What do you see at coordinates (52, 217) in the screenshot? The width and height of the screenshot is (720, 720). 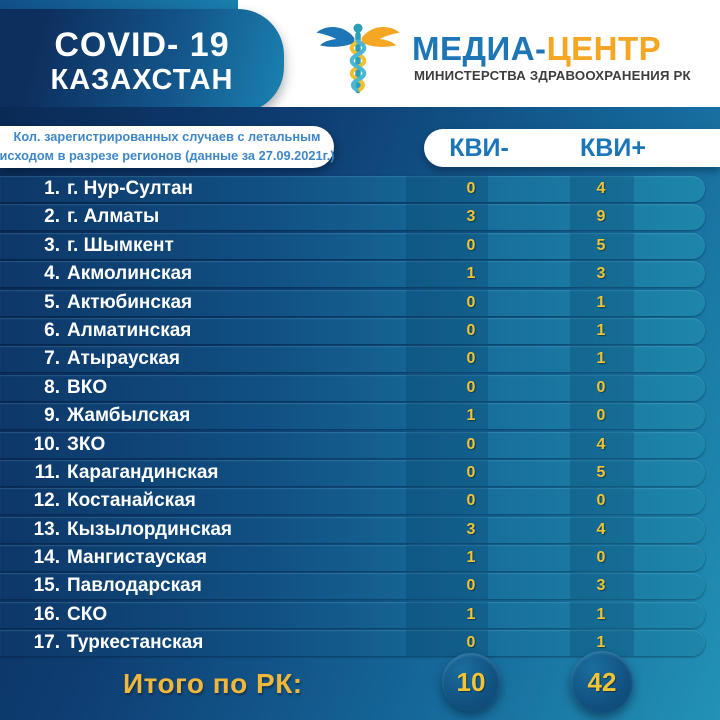 I see `region-number: 2.` at bounding box center [52, 217].